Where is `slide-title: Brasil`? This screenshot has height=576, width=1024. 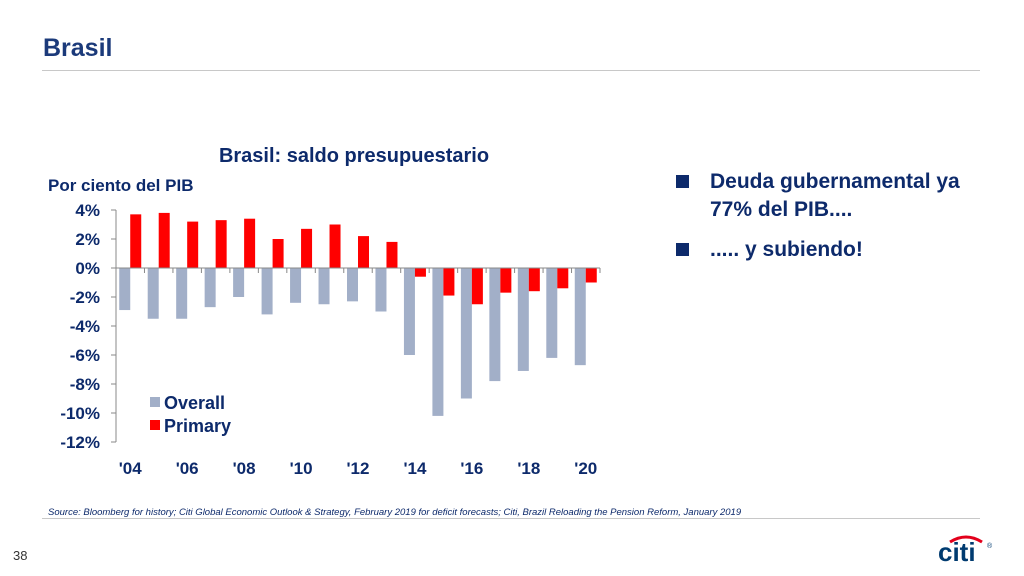
slide-title: Brasil is located at coordinates (78, 48).